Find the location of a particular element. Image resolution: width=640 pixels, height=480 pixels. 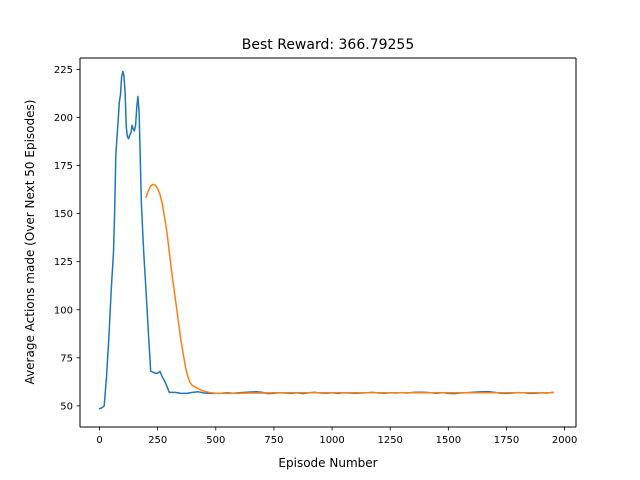

y-axis-ticks: 50 75 100 125 150 175 200 225 is located at coordinates (67, 238).